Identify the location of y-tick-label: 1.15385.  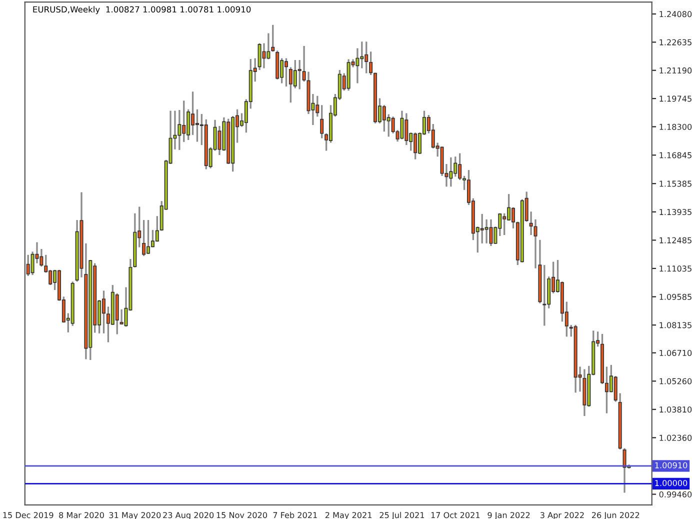
(676, 183).